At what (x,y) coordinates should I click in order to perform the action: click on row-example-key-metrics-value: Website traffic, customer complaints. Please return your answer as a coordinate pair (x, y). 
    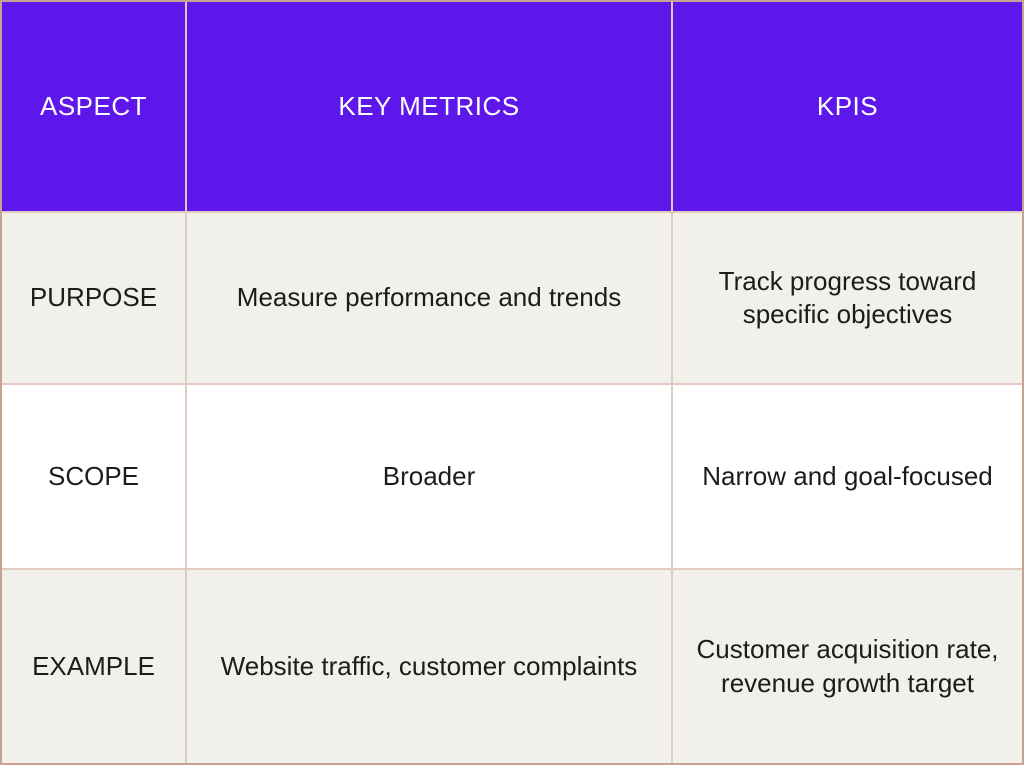
    Looking at the image, I should click on (429, 666).